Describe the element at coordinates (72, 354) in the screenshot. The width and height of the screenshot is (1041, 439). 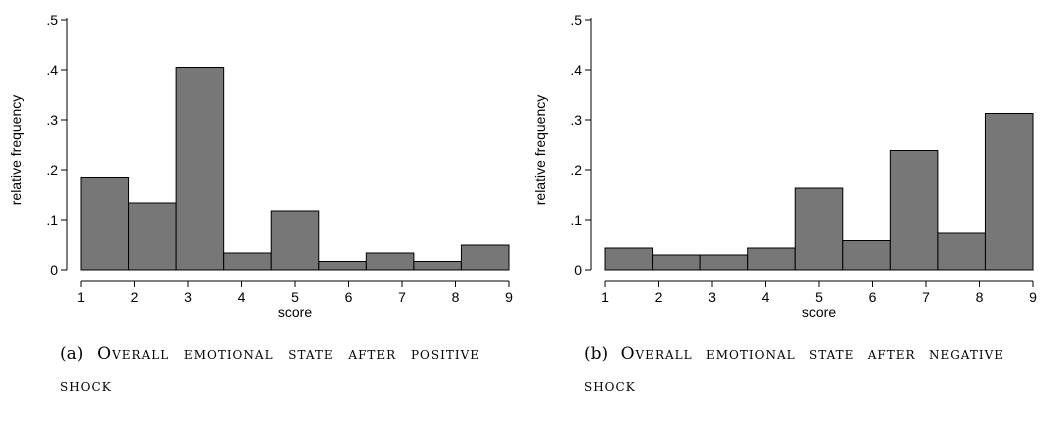
I see `caption-label: (a)` at that location.